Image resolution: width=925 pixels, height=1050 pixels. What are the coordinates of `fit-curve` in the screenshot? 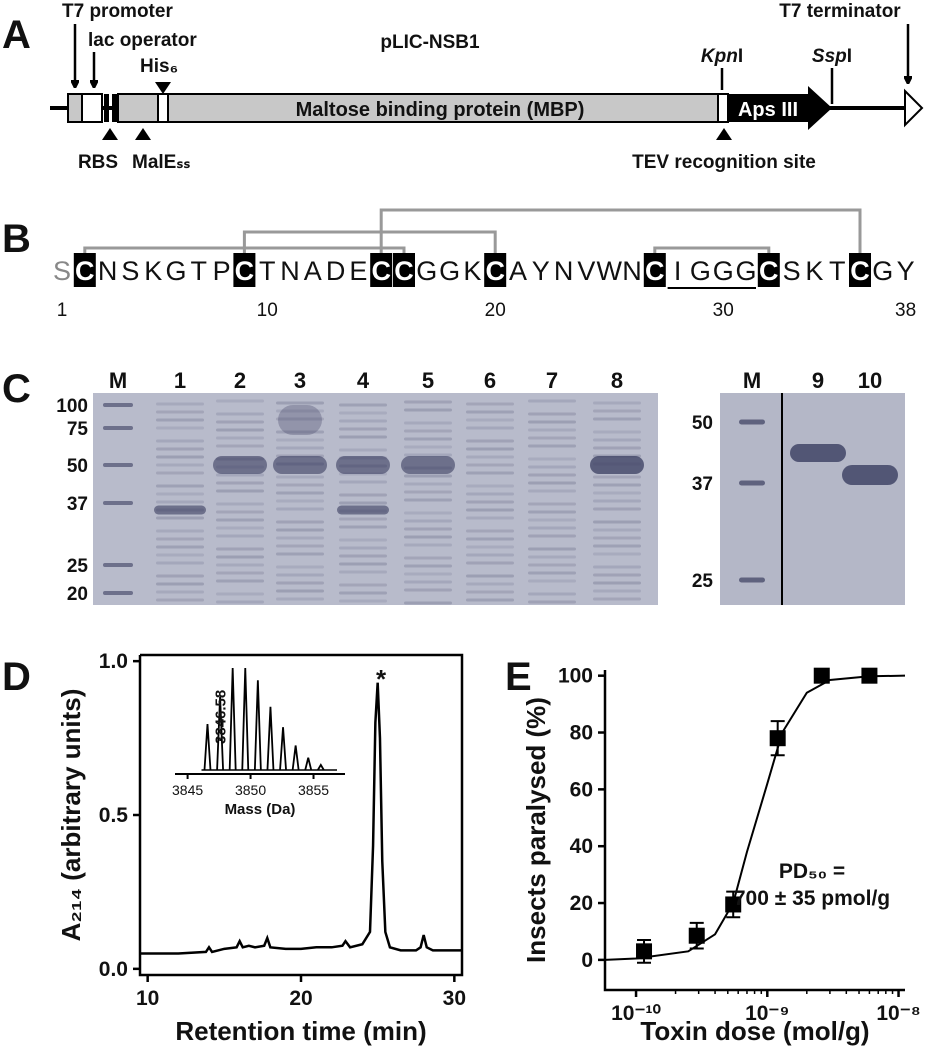 It's located at (755, 817).